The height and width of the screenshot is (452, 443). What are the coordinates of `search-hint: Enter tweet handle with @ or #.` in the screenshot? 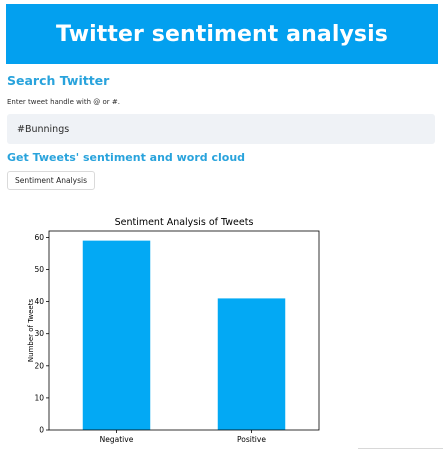 It's located at (63, 102).